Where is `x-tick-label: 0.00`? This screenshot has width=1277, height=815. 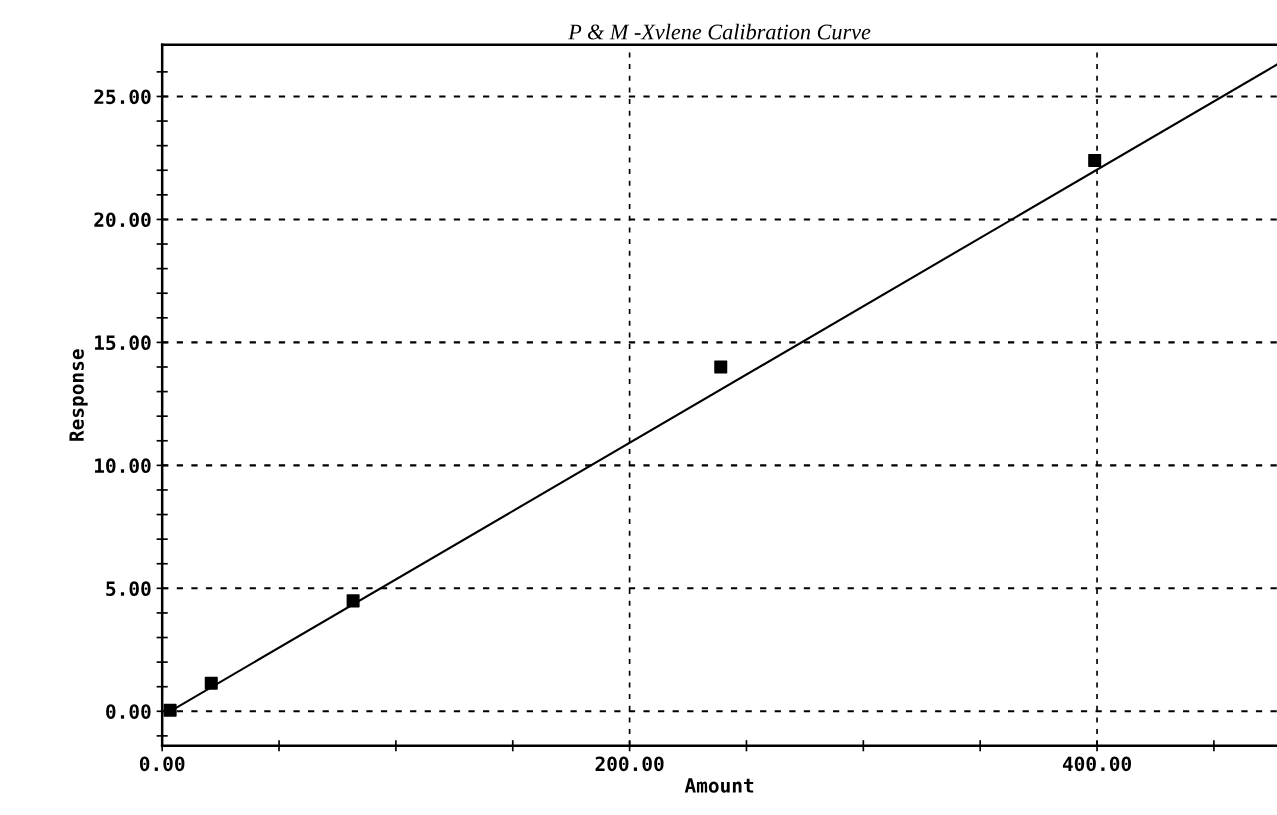 x-tick-label: 0.00 is located at coordinates (162, 764).